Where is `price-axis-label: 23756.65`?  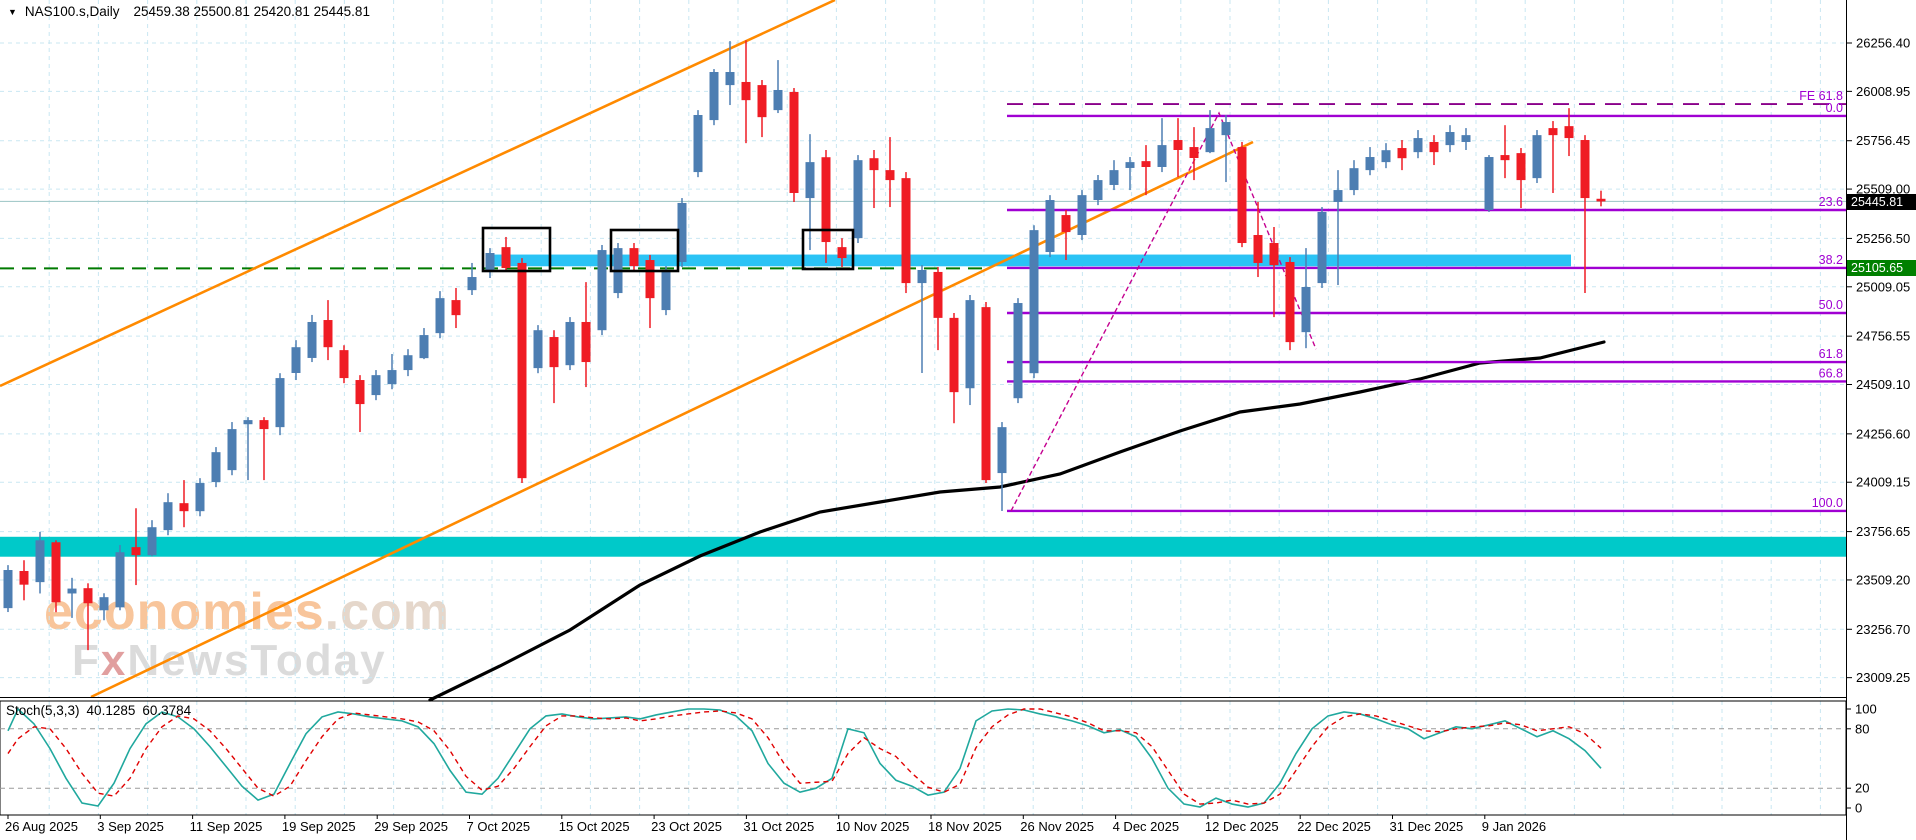
price-axis-label: 23756.65 is located at coordinates (1883, 531).